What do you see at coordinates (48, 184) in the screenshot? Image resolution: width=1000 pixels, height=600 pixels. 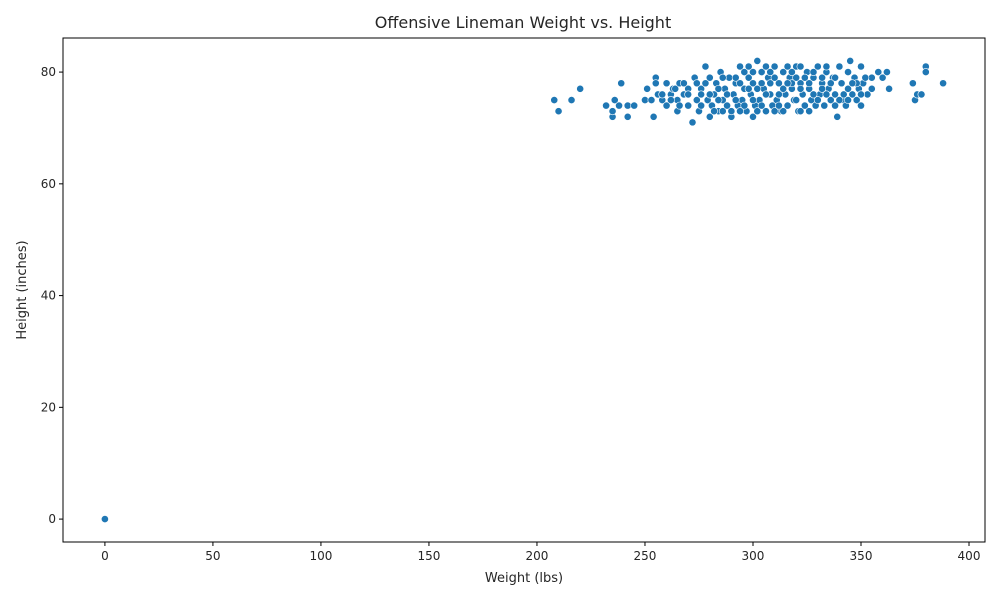 I see `y-tick-label: 60` at bounding box center [48, 184].